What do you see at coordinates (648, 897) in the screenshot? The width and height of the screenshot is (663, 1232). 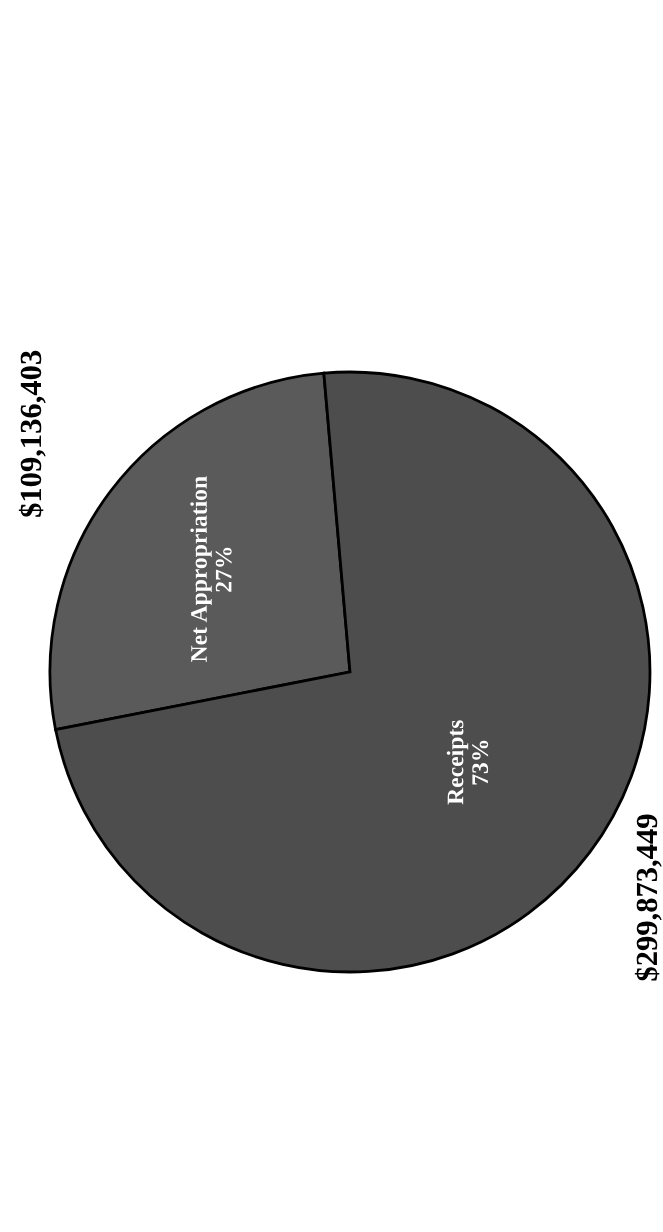 I see `data-label: $299,873,449` at bounding box center [648, 897].